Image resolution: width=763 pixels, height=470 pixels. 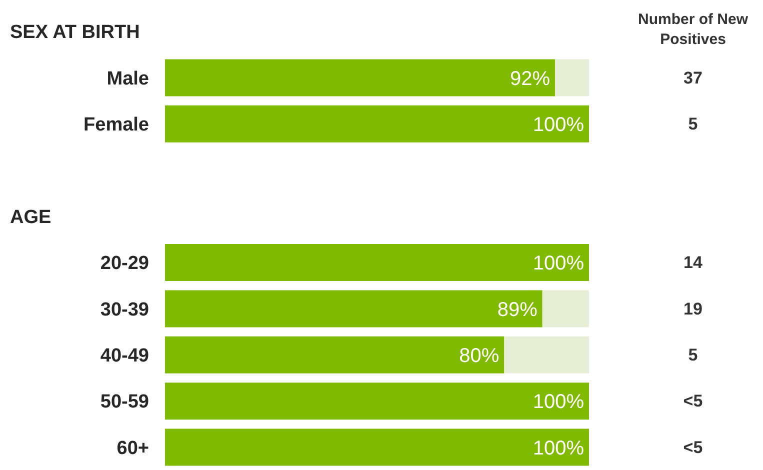 What do you see at coordinates (124, 356) in the screenshot?
I see `y-tick-label: 40-49` at bounding box center [124, 356].